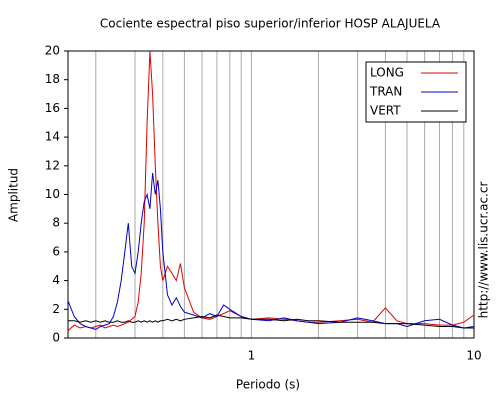 This screenshot has height=400, width=500. I want to click on y-tick-label: 14, so click(52, 137).